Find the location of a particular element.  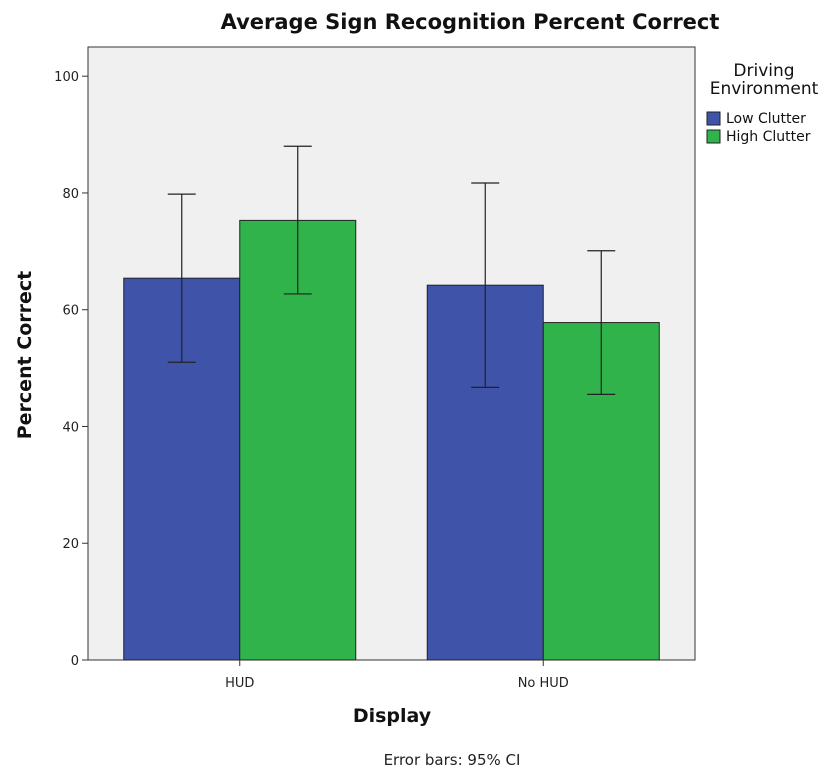

y-tick-label: 60 is located at coordinates (70, 311).